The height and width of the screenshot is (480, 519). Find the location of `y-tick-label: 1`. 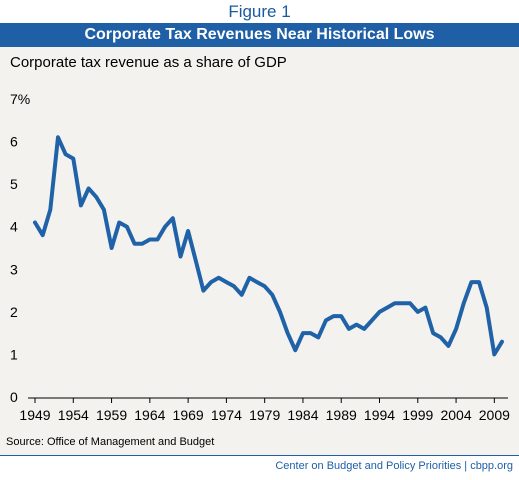

y-tick-label: 1 is located at coordinates (14, 354).